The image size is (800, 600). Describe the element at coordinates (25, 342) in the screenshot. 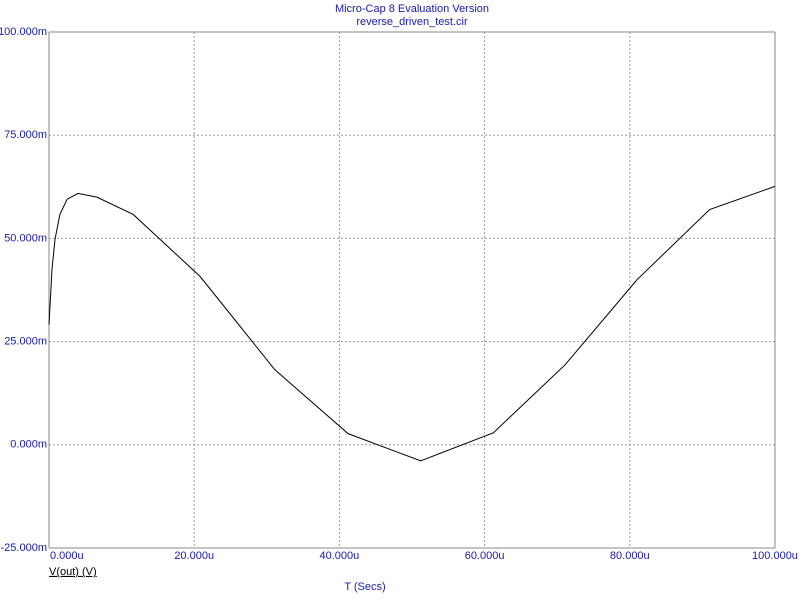

I see `y-tick-label: 25.000m` at that location.